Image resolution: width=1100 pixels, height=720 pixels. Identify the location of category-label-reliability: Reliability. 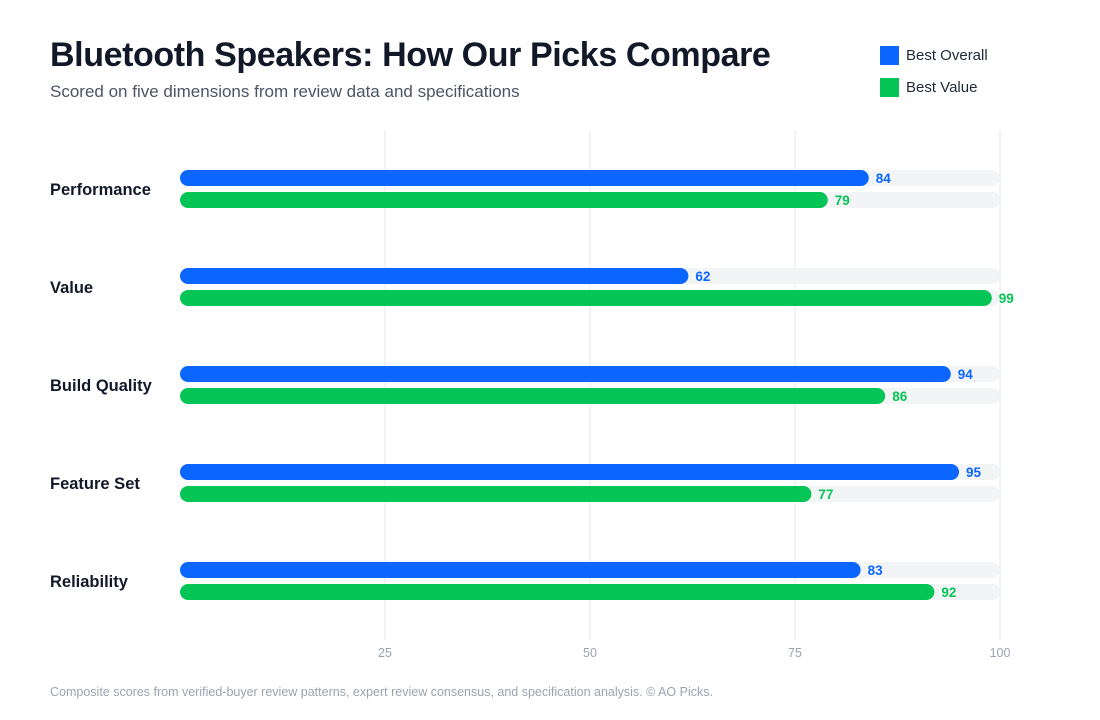
(89, 582).